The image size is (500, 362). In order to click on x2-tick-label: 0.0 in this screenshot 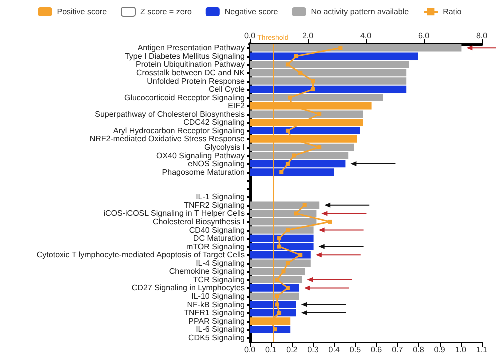, I will do `click(250, 36)`.